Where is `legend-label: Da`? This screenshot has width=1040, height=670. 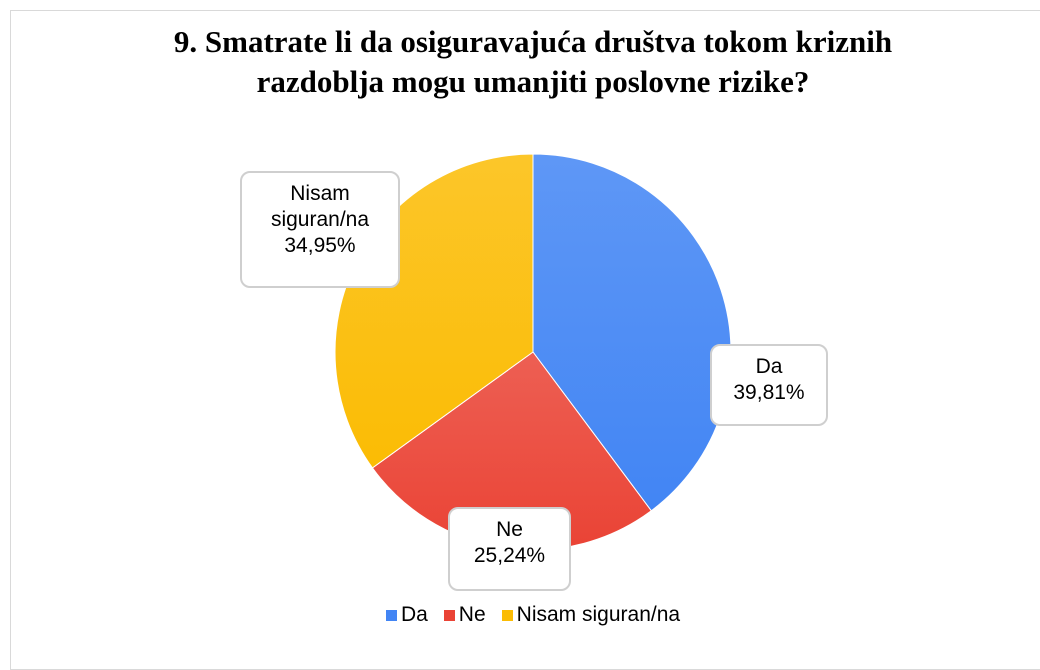 legend-label: Da is located at coordinates (414, 614).